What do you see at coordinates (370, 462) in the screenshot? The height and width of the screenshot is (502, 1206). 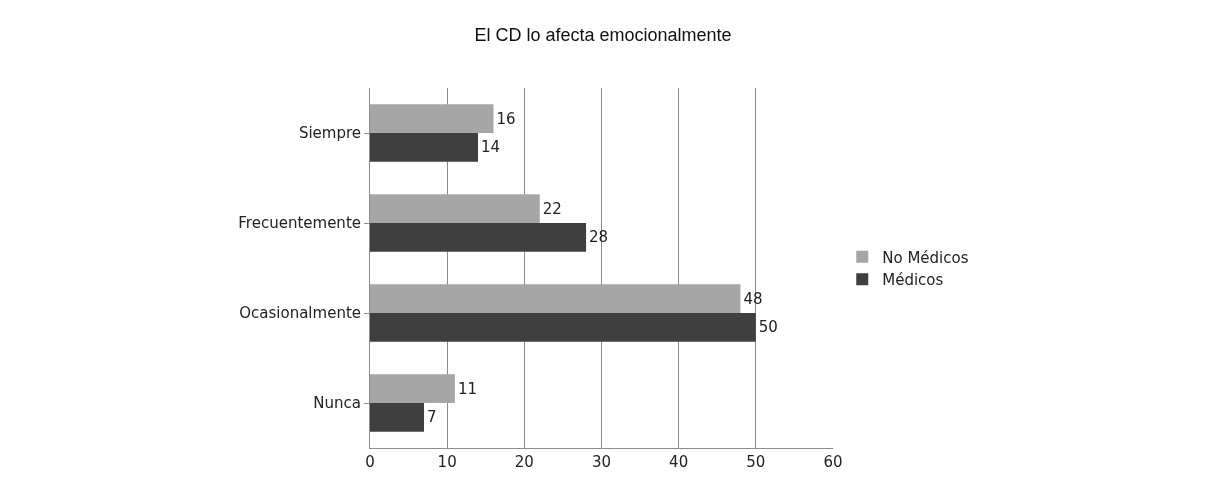 I see `x-tick-label: 0` at bounding box center [370, 462].